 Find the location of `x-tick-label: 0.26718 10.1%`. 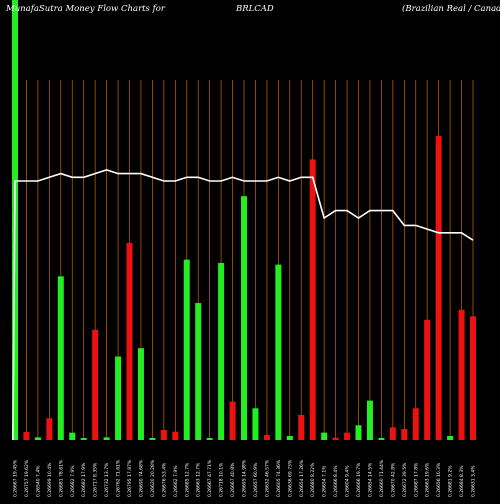

x-tick-label: 0.26718 10.1% is located at coordinates (222, 479).